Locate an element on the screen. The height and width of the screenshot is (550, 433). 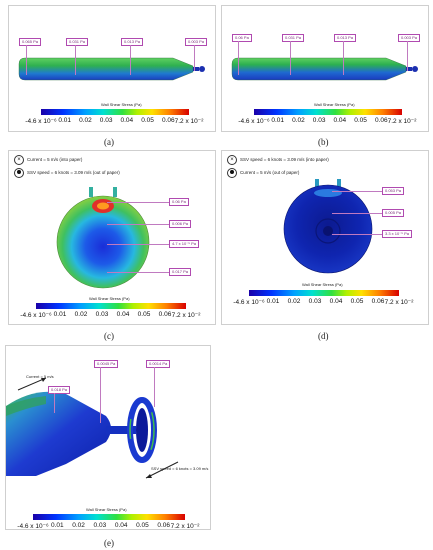
ssv-front-view-d is located at coordinates (328, 226).